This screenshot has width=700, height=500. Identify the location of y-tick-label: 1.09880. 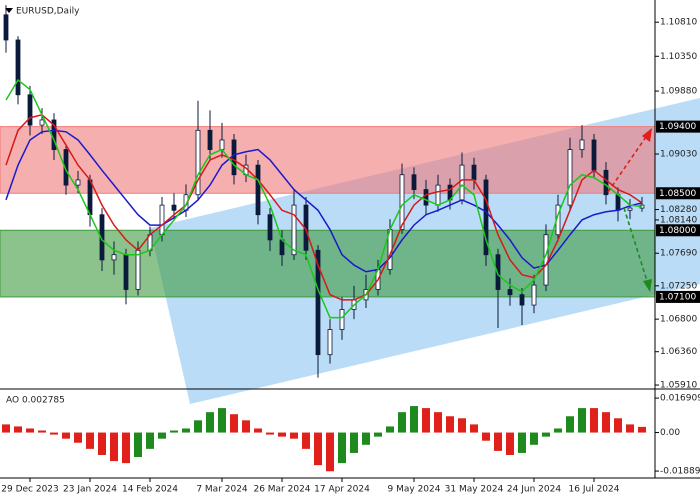
(678, 92).